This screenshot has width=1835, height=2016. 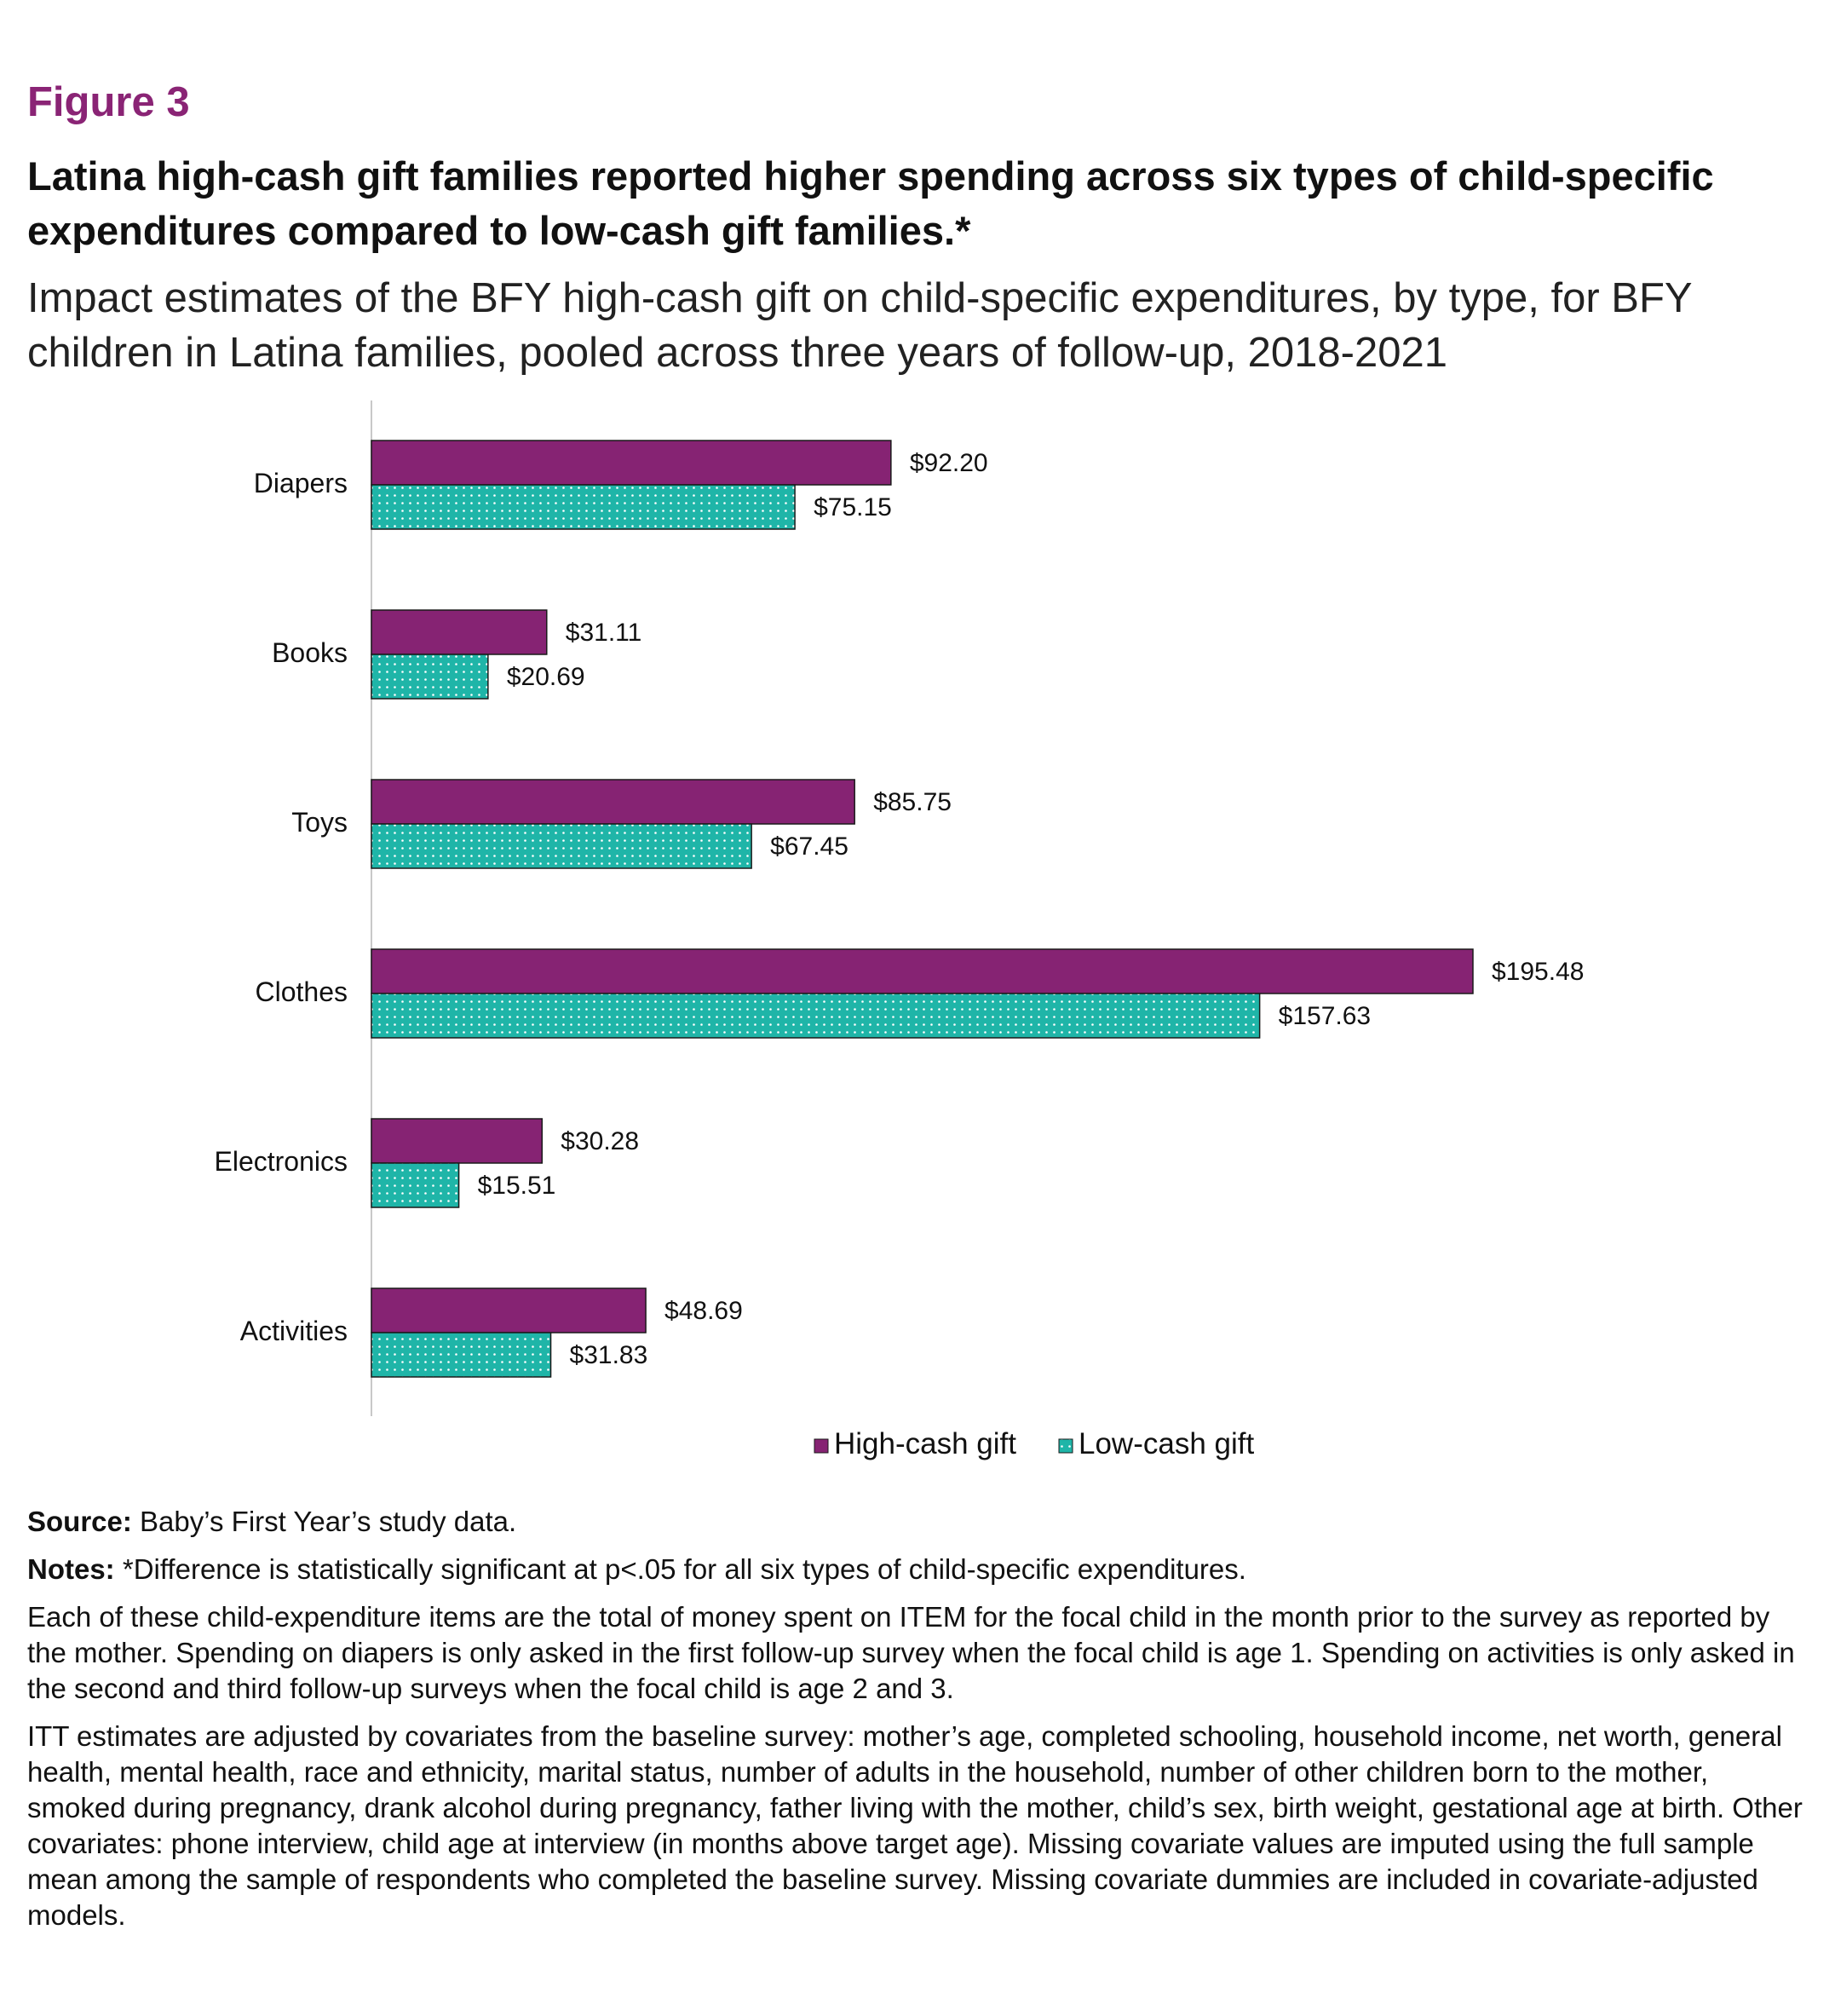 What do you see at coordinates (294, 1331) in the screenshot?
I see `category-label: Activities` at bounding box center [294, 1331].